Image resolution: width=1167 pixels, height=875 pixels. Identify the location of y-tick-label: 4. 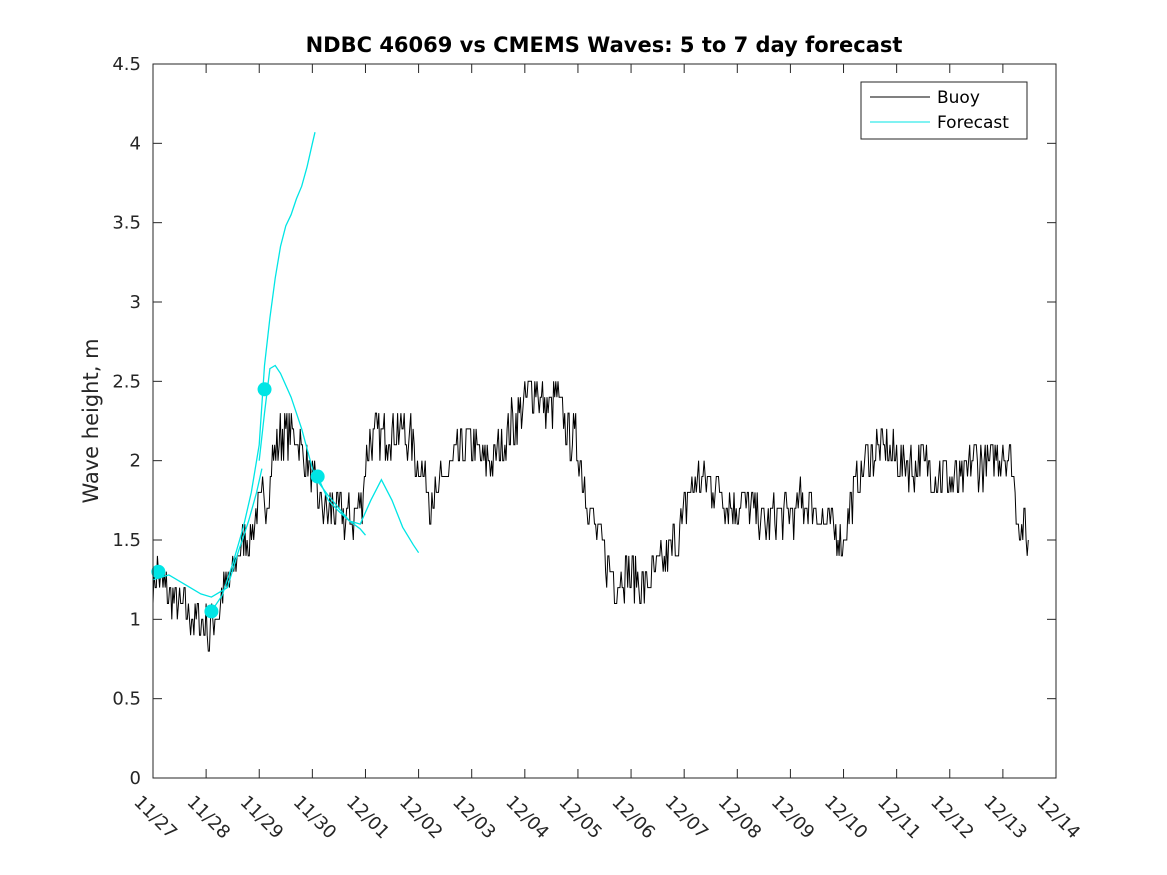
(135, 143).